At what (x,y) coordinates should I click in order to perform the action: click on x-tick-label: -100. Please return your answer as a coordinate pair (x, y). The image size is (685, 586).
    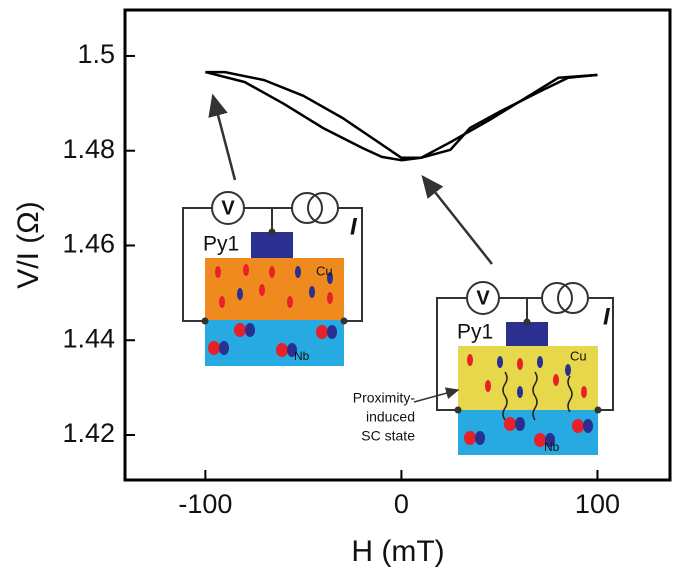
    Looking at the image, I should click on (205, 504).